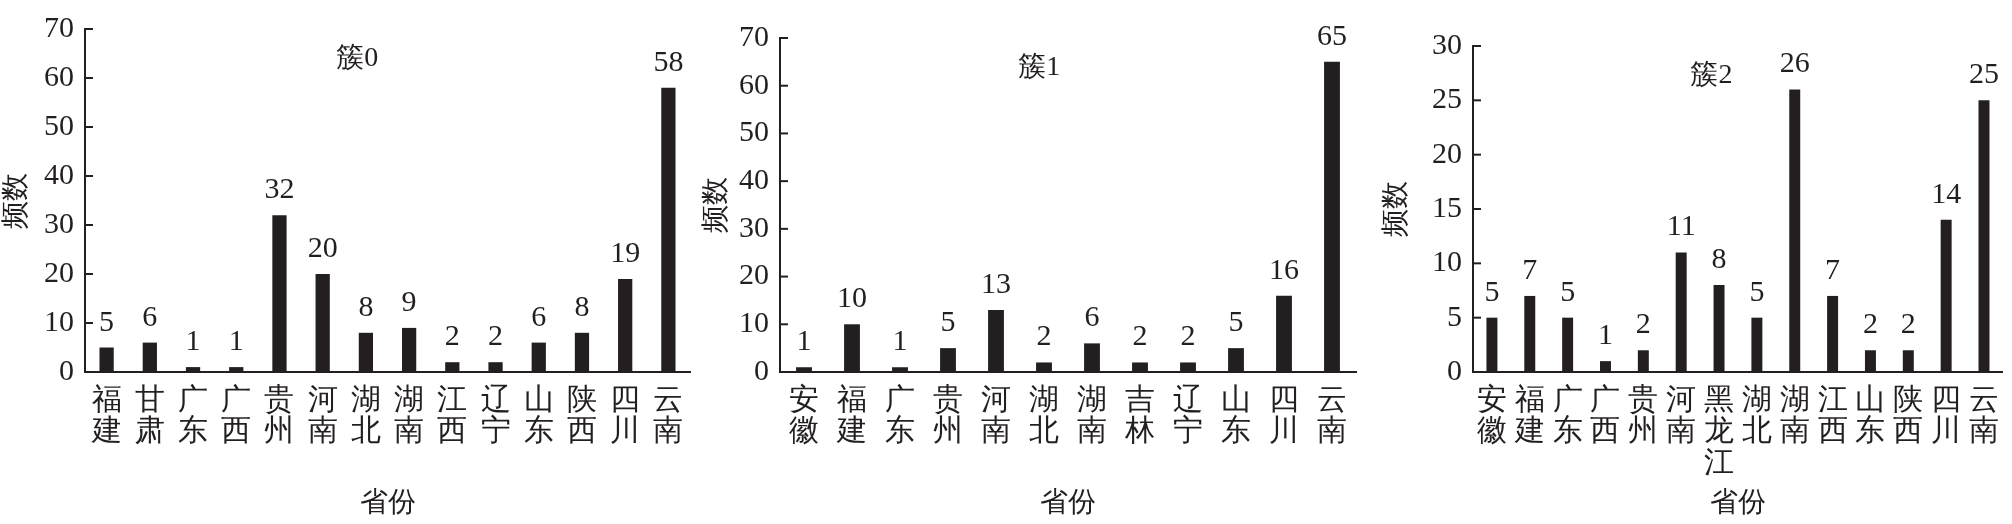 The width and height of the screenshot is (2012, 524). Describe the element at coordinates (1139, 414) in the screenshot. I see `x-tick-label: 吉林` at that location.